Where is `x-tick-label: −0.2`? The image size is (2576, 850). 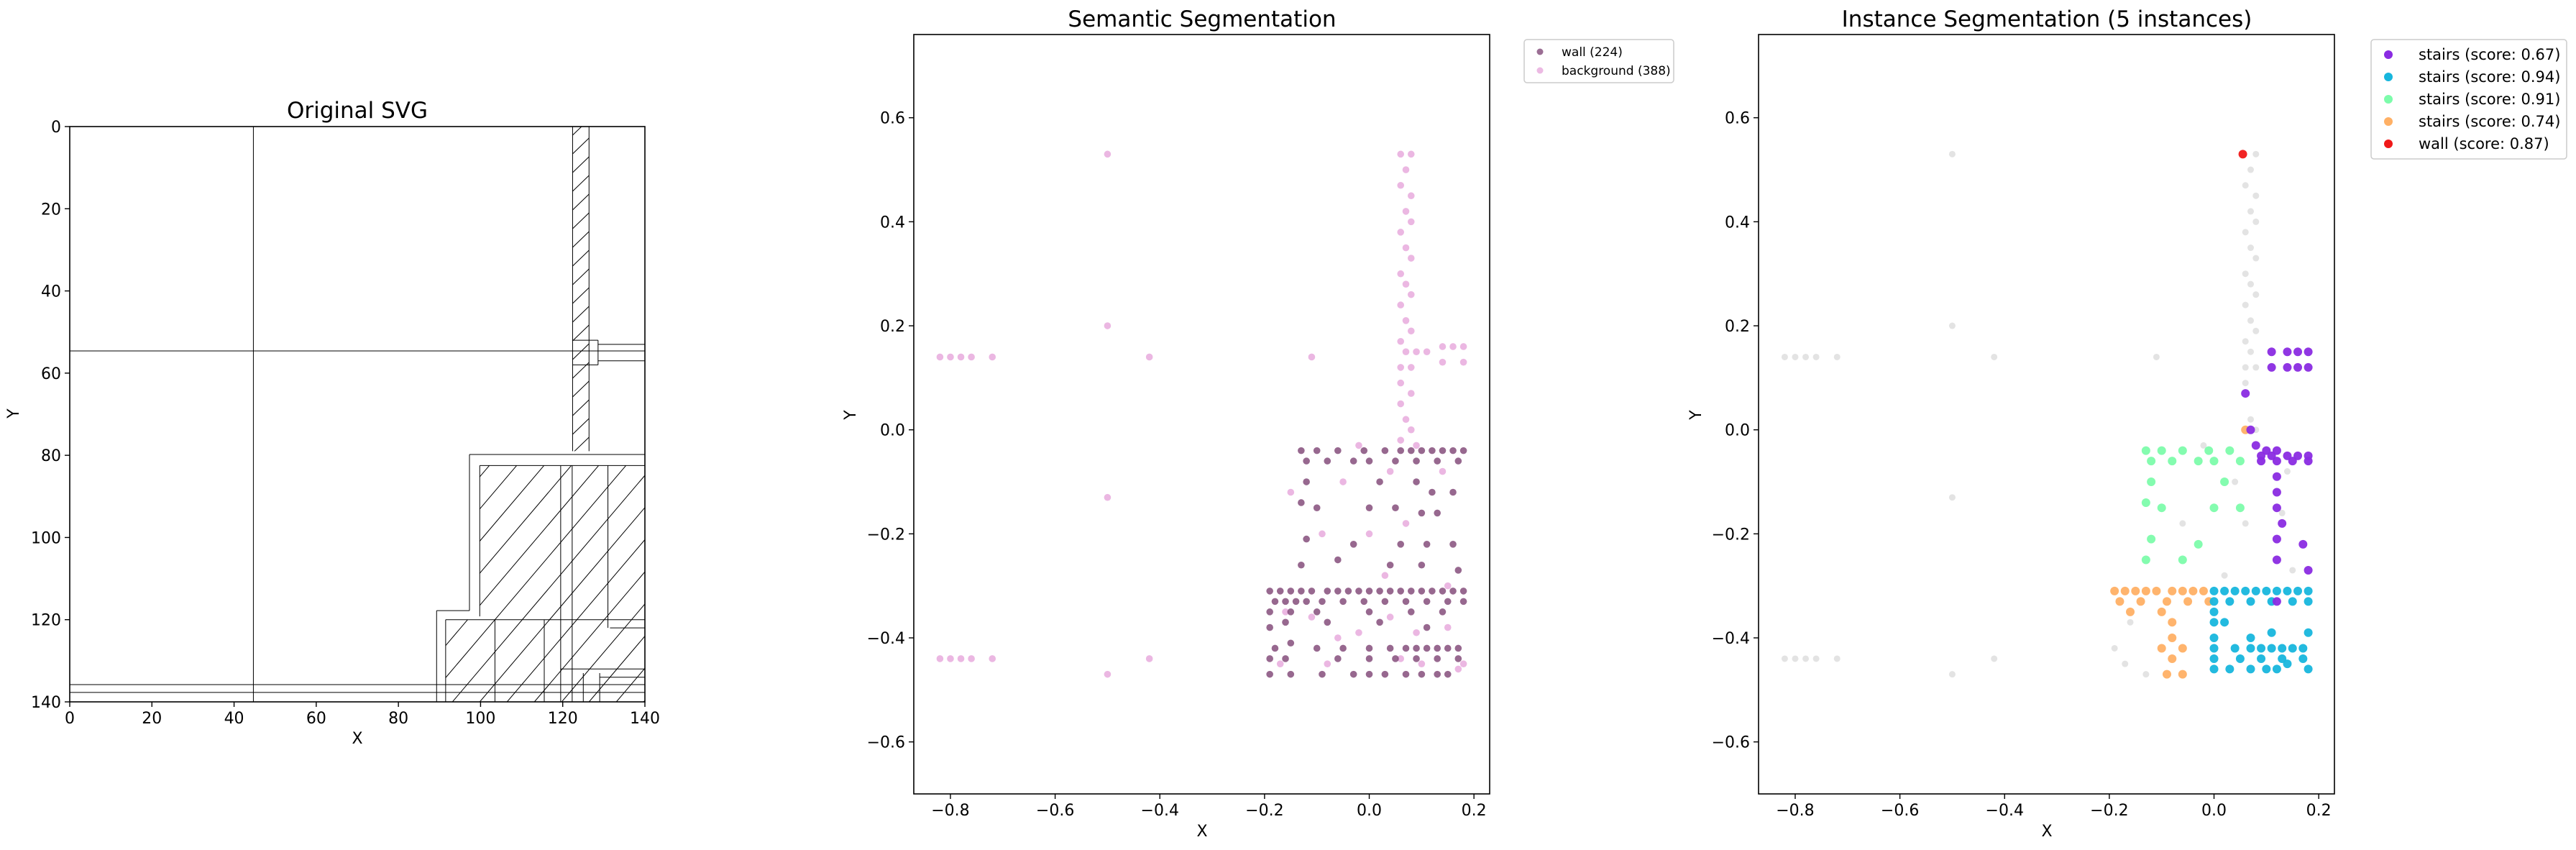 x-tick-label: −0.2 is located at coordinates (1264, 811).